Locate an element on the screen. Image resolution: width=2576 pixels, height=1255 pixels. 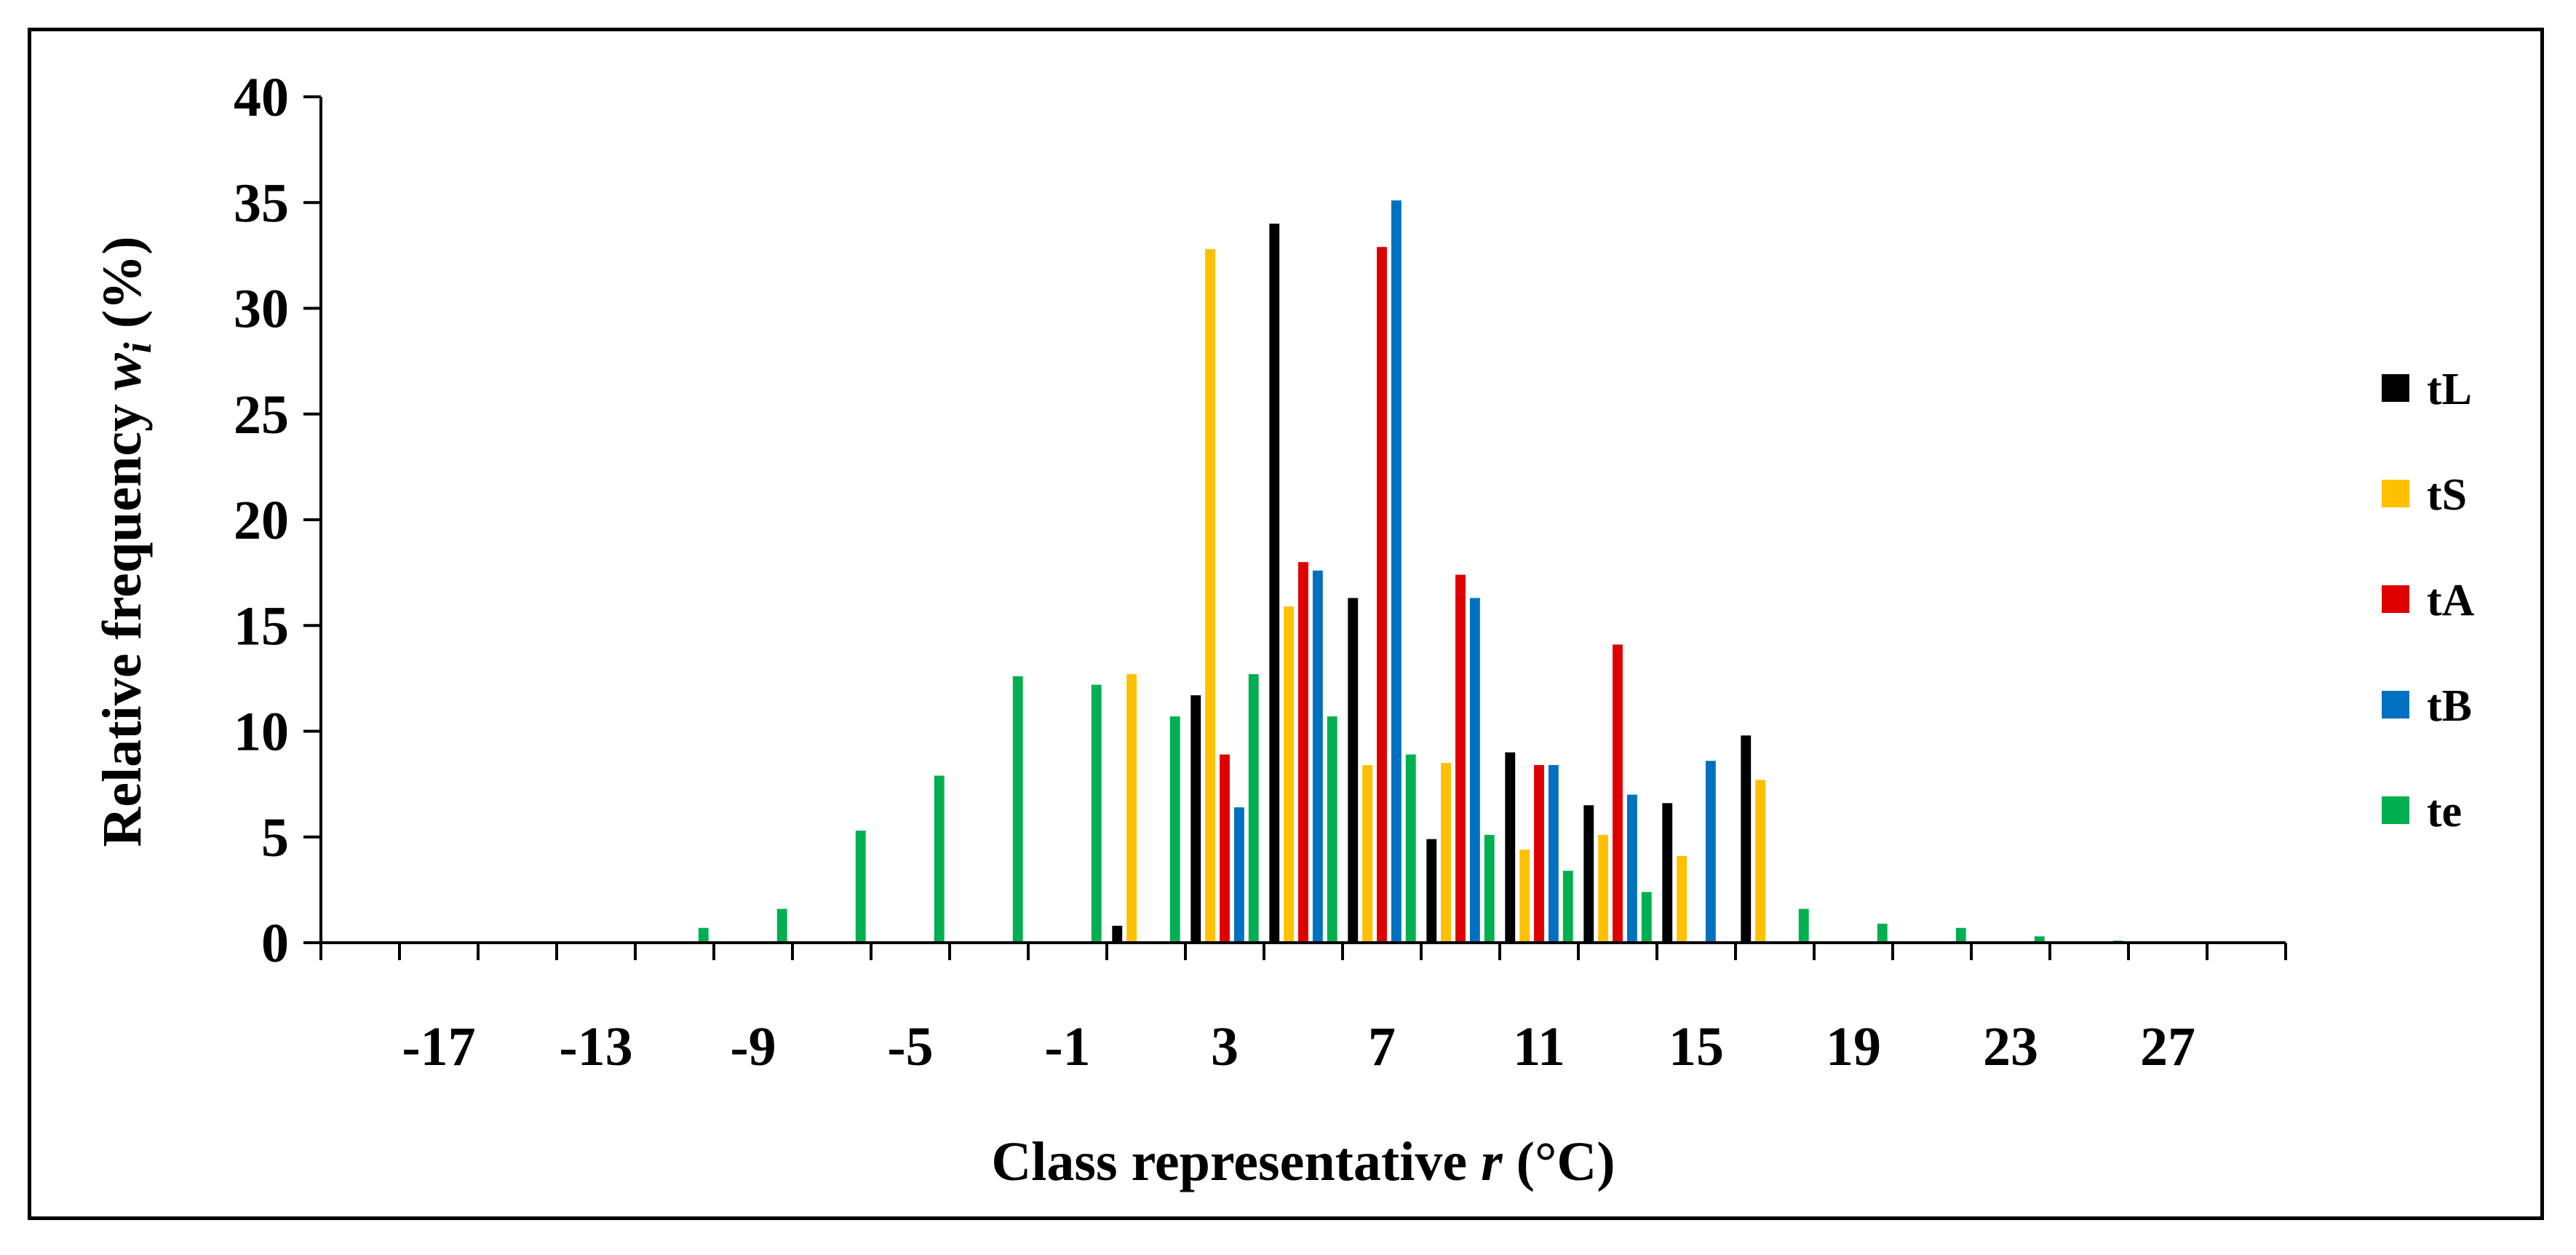
legend-swatch-tB is located at coordinates (2395, 704).